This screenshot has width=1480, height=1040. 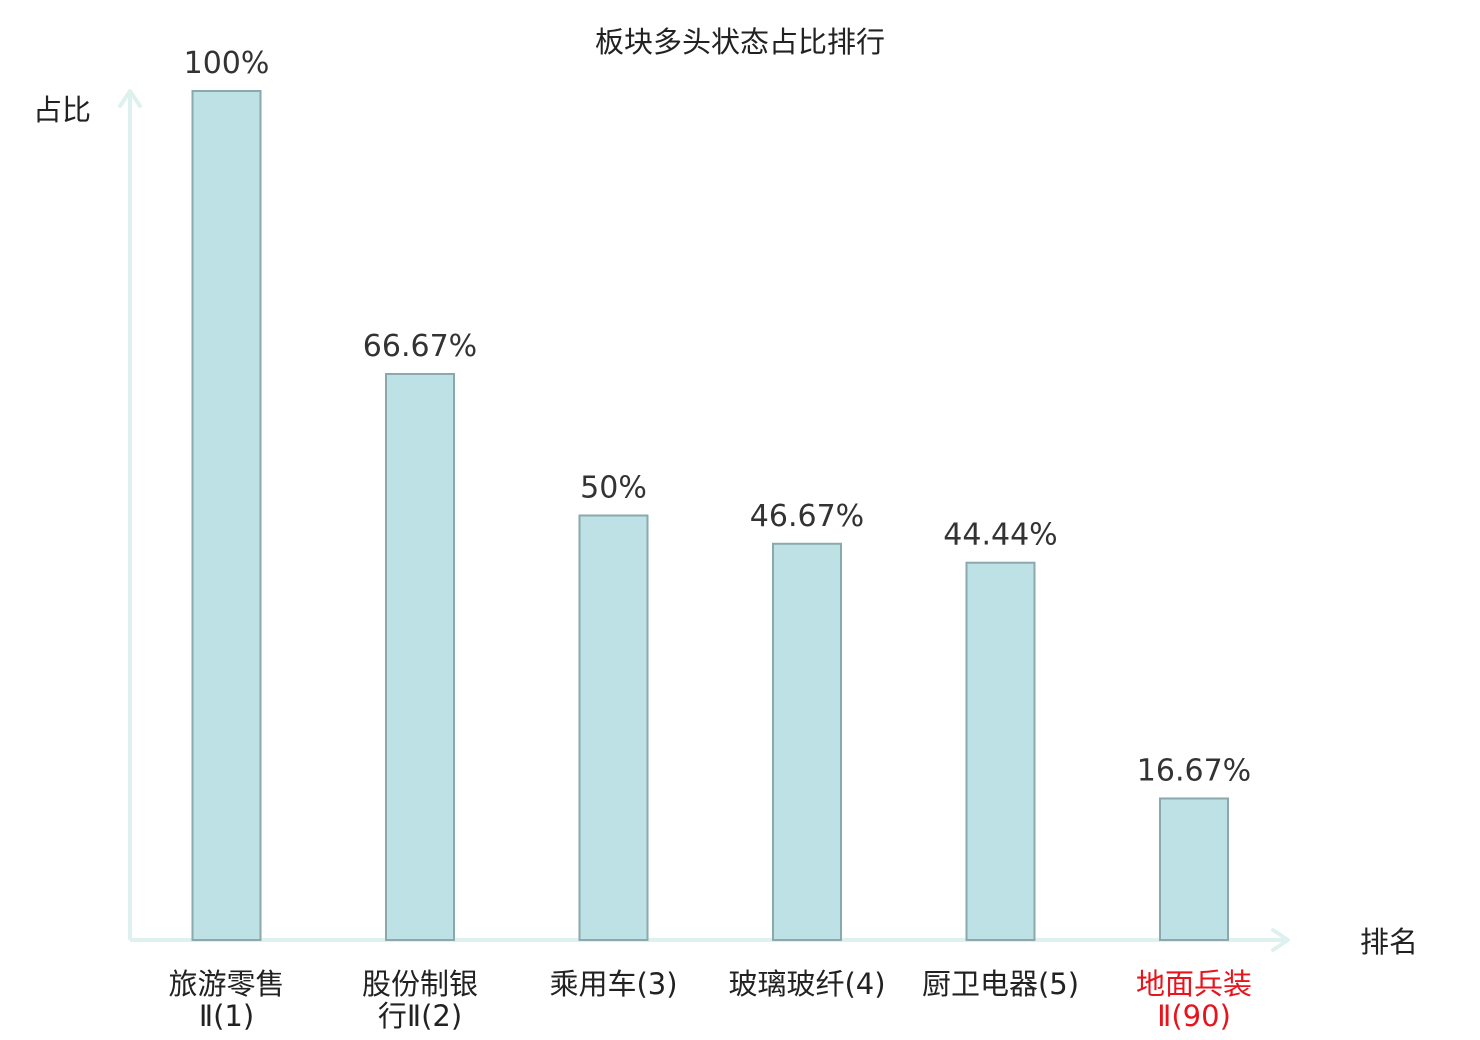 I want to click on x-axis-label: 排名, so click(x=1389, y=942).